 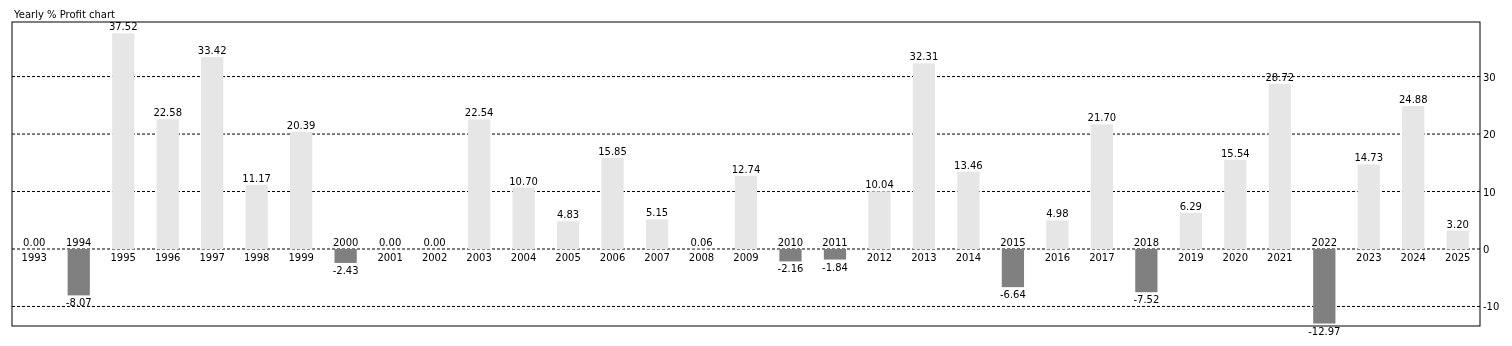 I want to click on x-tick-label: 2013, so click(x=924, y=257).